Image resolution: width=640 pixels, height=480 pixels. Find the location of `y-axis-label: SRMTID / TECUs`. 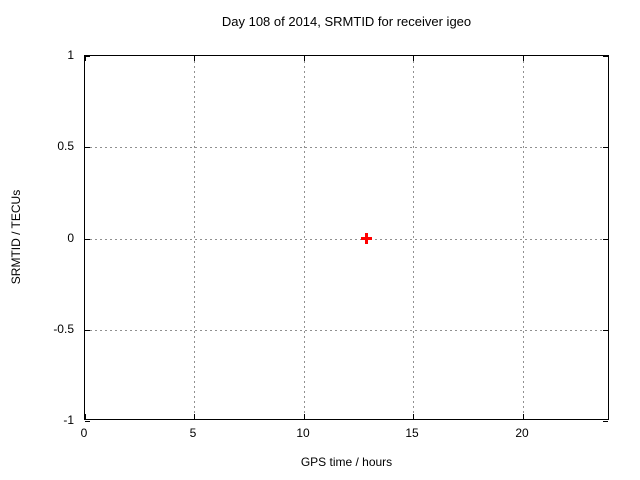

y-axis-label: SRMTID / TECUs is located at coordinates (16, 237).